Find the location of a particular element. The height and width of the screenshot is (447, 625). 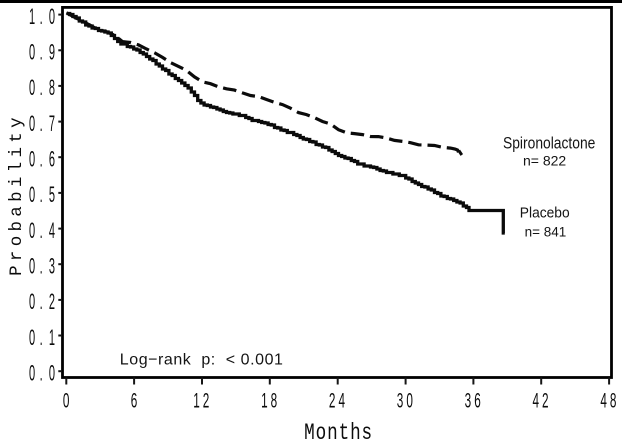

svg-text: 0.7 is located at coordinates (44, 123).